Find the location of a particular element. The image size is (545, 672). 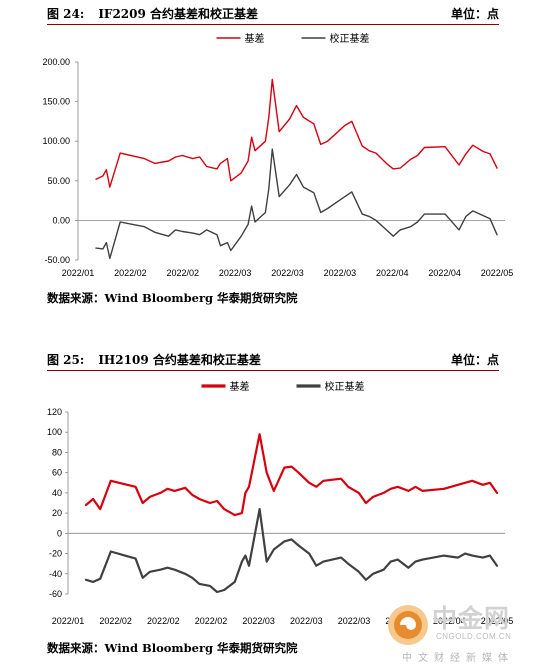

figure-24-title: IF2209 合约基差和校正基差 is located at coordinates (178, 14).